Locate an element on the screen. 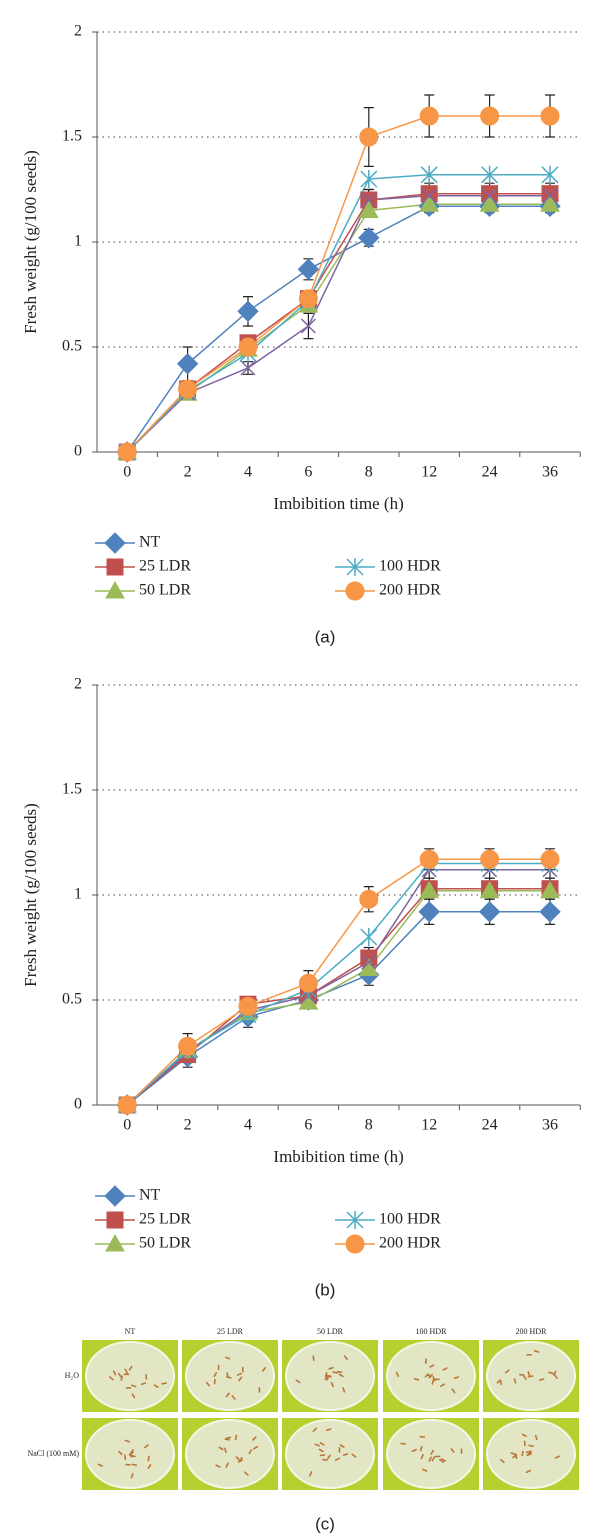 The width and height of the screenshot is (600, 1539). y-tick-label: 0.5 is located at coordinates (72, 346).